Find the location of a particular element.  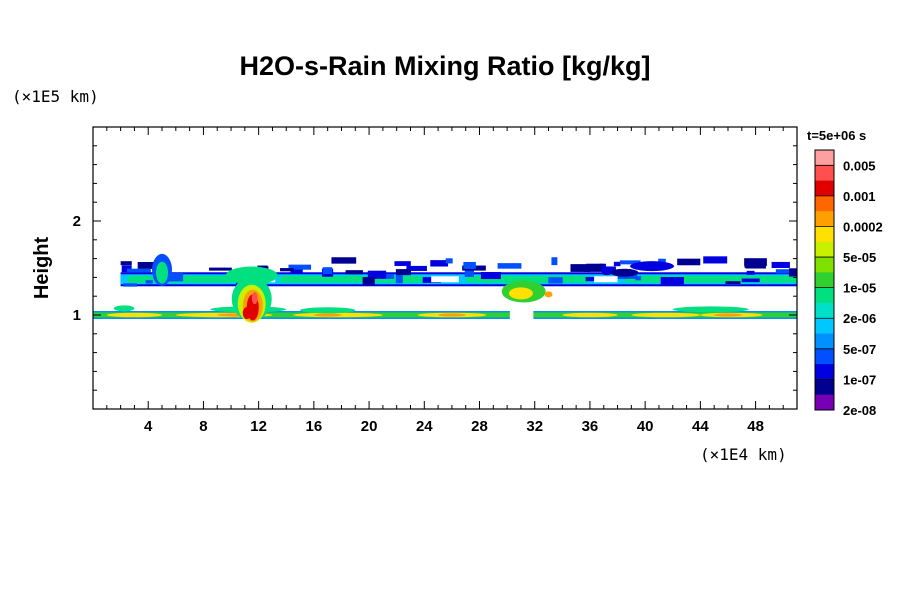

x-unit-label: (×1E4 km) is located at coordinates (743, 454).